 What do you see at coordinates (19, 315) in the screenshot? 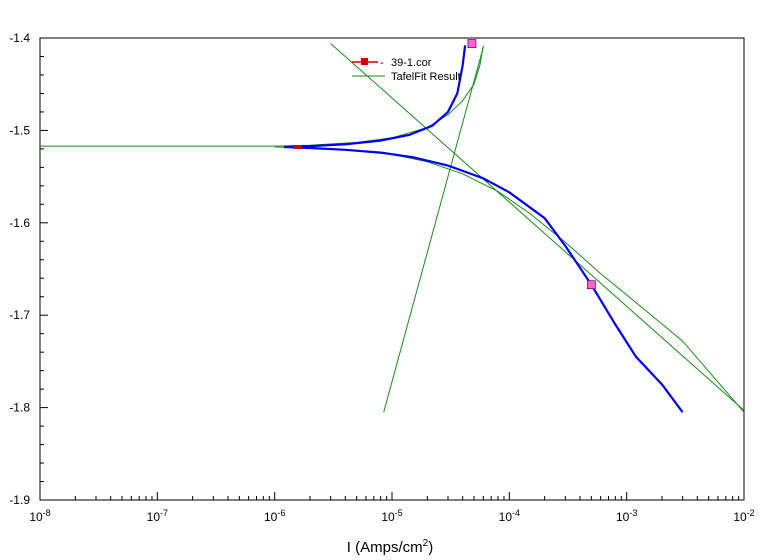
I see `y-tick-label: -1.7` at bounding box center [19, 315].